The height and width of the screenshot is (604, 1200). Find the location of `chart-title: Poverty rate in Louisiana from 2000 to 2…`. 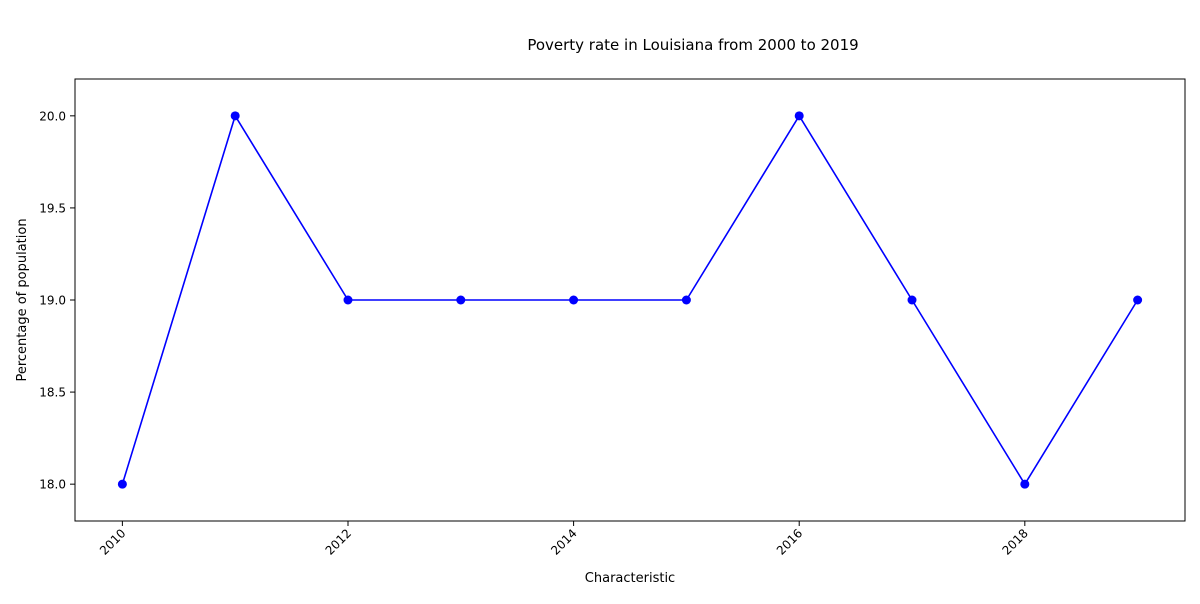

chart-title: Poverty rate in Louisiana from 2000 to 2… is located at coordinates (692, 45).